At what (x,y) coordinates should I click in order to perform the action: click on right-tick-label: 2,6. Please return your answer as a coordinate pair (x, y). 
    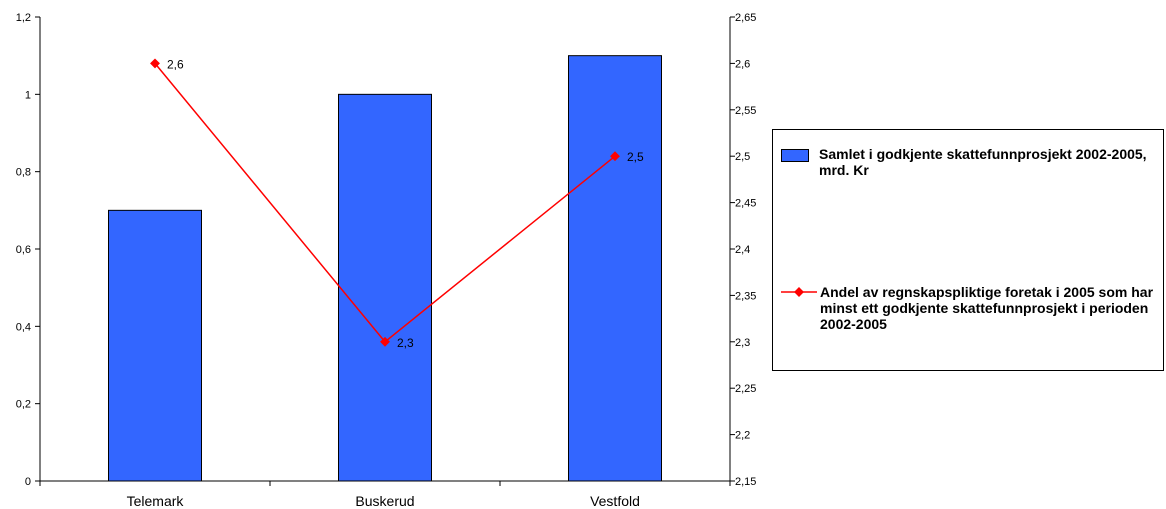
    Looking at the image, I should click on (742, 64).